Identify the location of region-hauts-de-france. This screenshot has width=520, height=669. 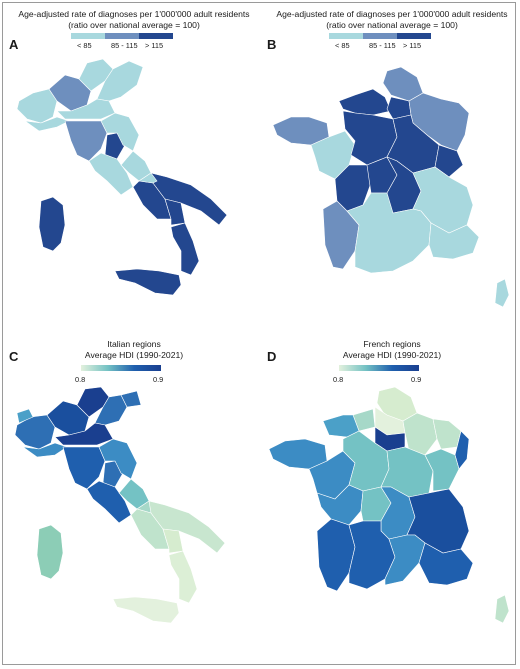
(403, 84).